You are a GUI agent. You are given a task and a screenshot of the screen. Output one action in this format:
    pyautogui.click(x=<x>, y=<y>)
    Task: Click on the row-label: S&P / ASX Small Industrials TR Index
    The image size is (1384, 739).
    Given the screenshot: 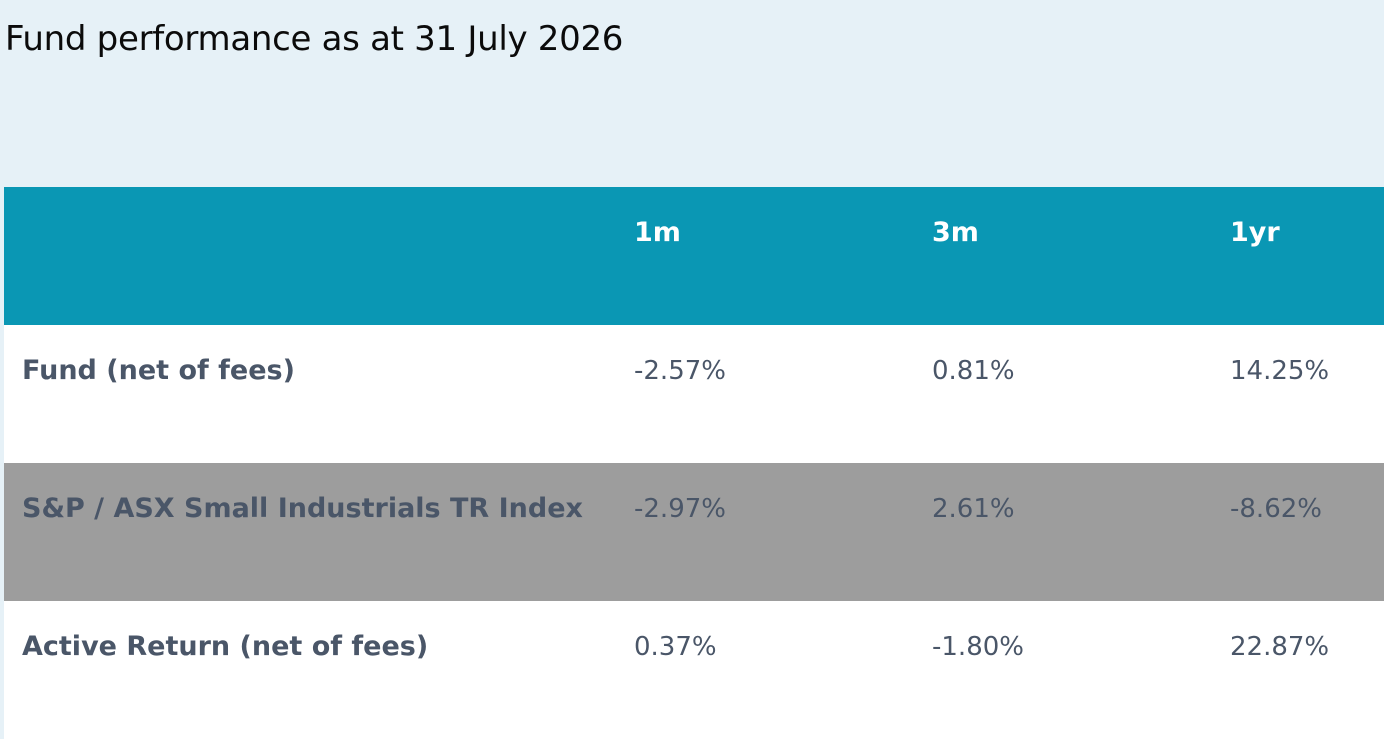 What is the action you would take?
    pyautogui.click(x=302, y=508)
    